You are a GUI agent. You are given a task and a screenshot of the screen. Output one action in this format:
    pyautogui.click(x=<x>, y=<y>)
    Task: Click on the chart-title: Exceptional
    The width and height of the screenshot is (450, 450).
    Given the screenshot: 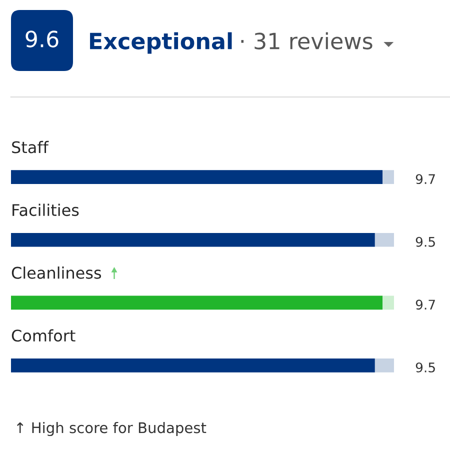 What is the action you would take?
    pyautogui.click(x=161, y=43)
    